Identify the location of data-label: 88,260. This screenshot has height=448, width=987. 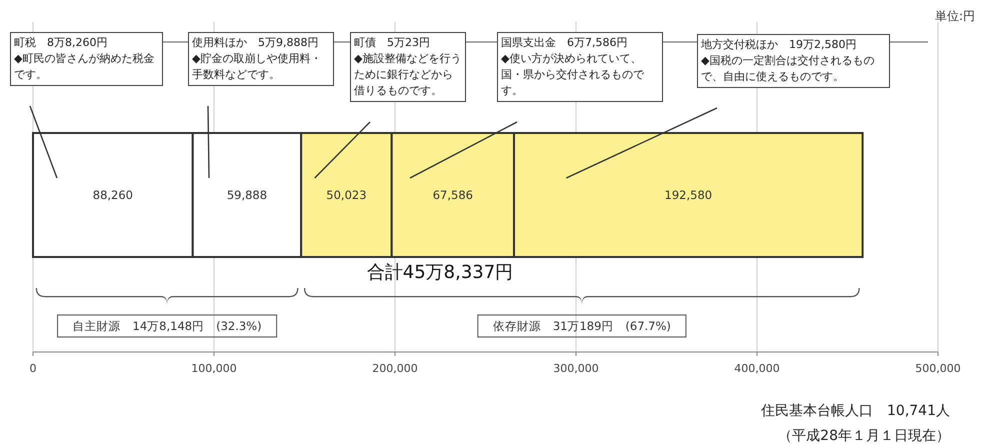
(112, 195).